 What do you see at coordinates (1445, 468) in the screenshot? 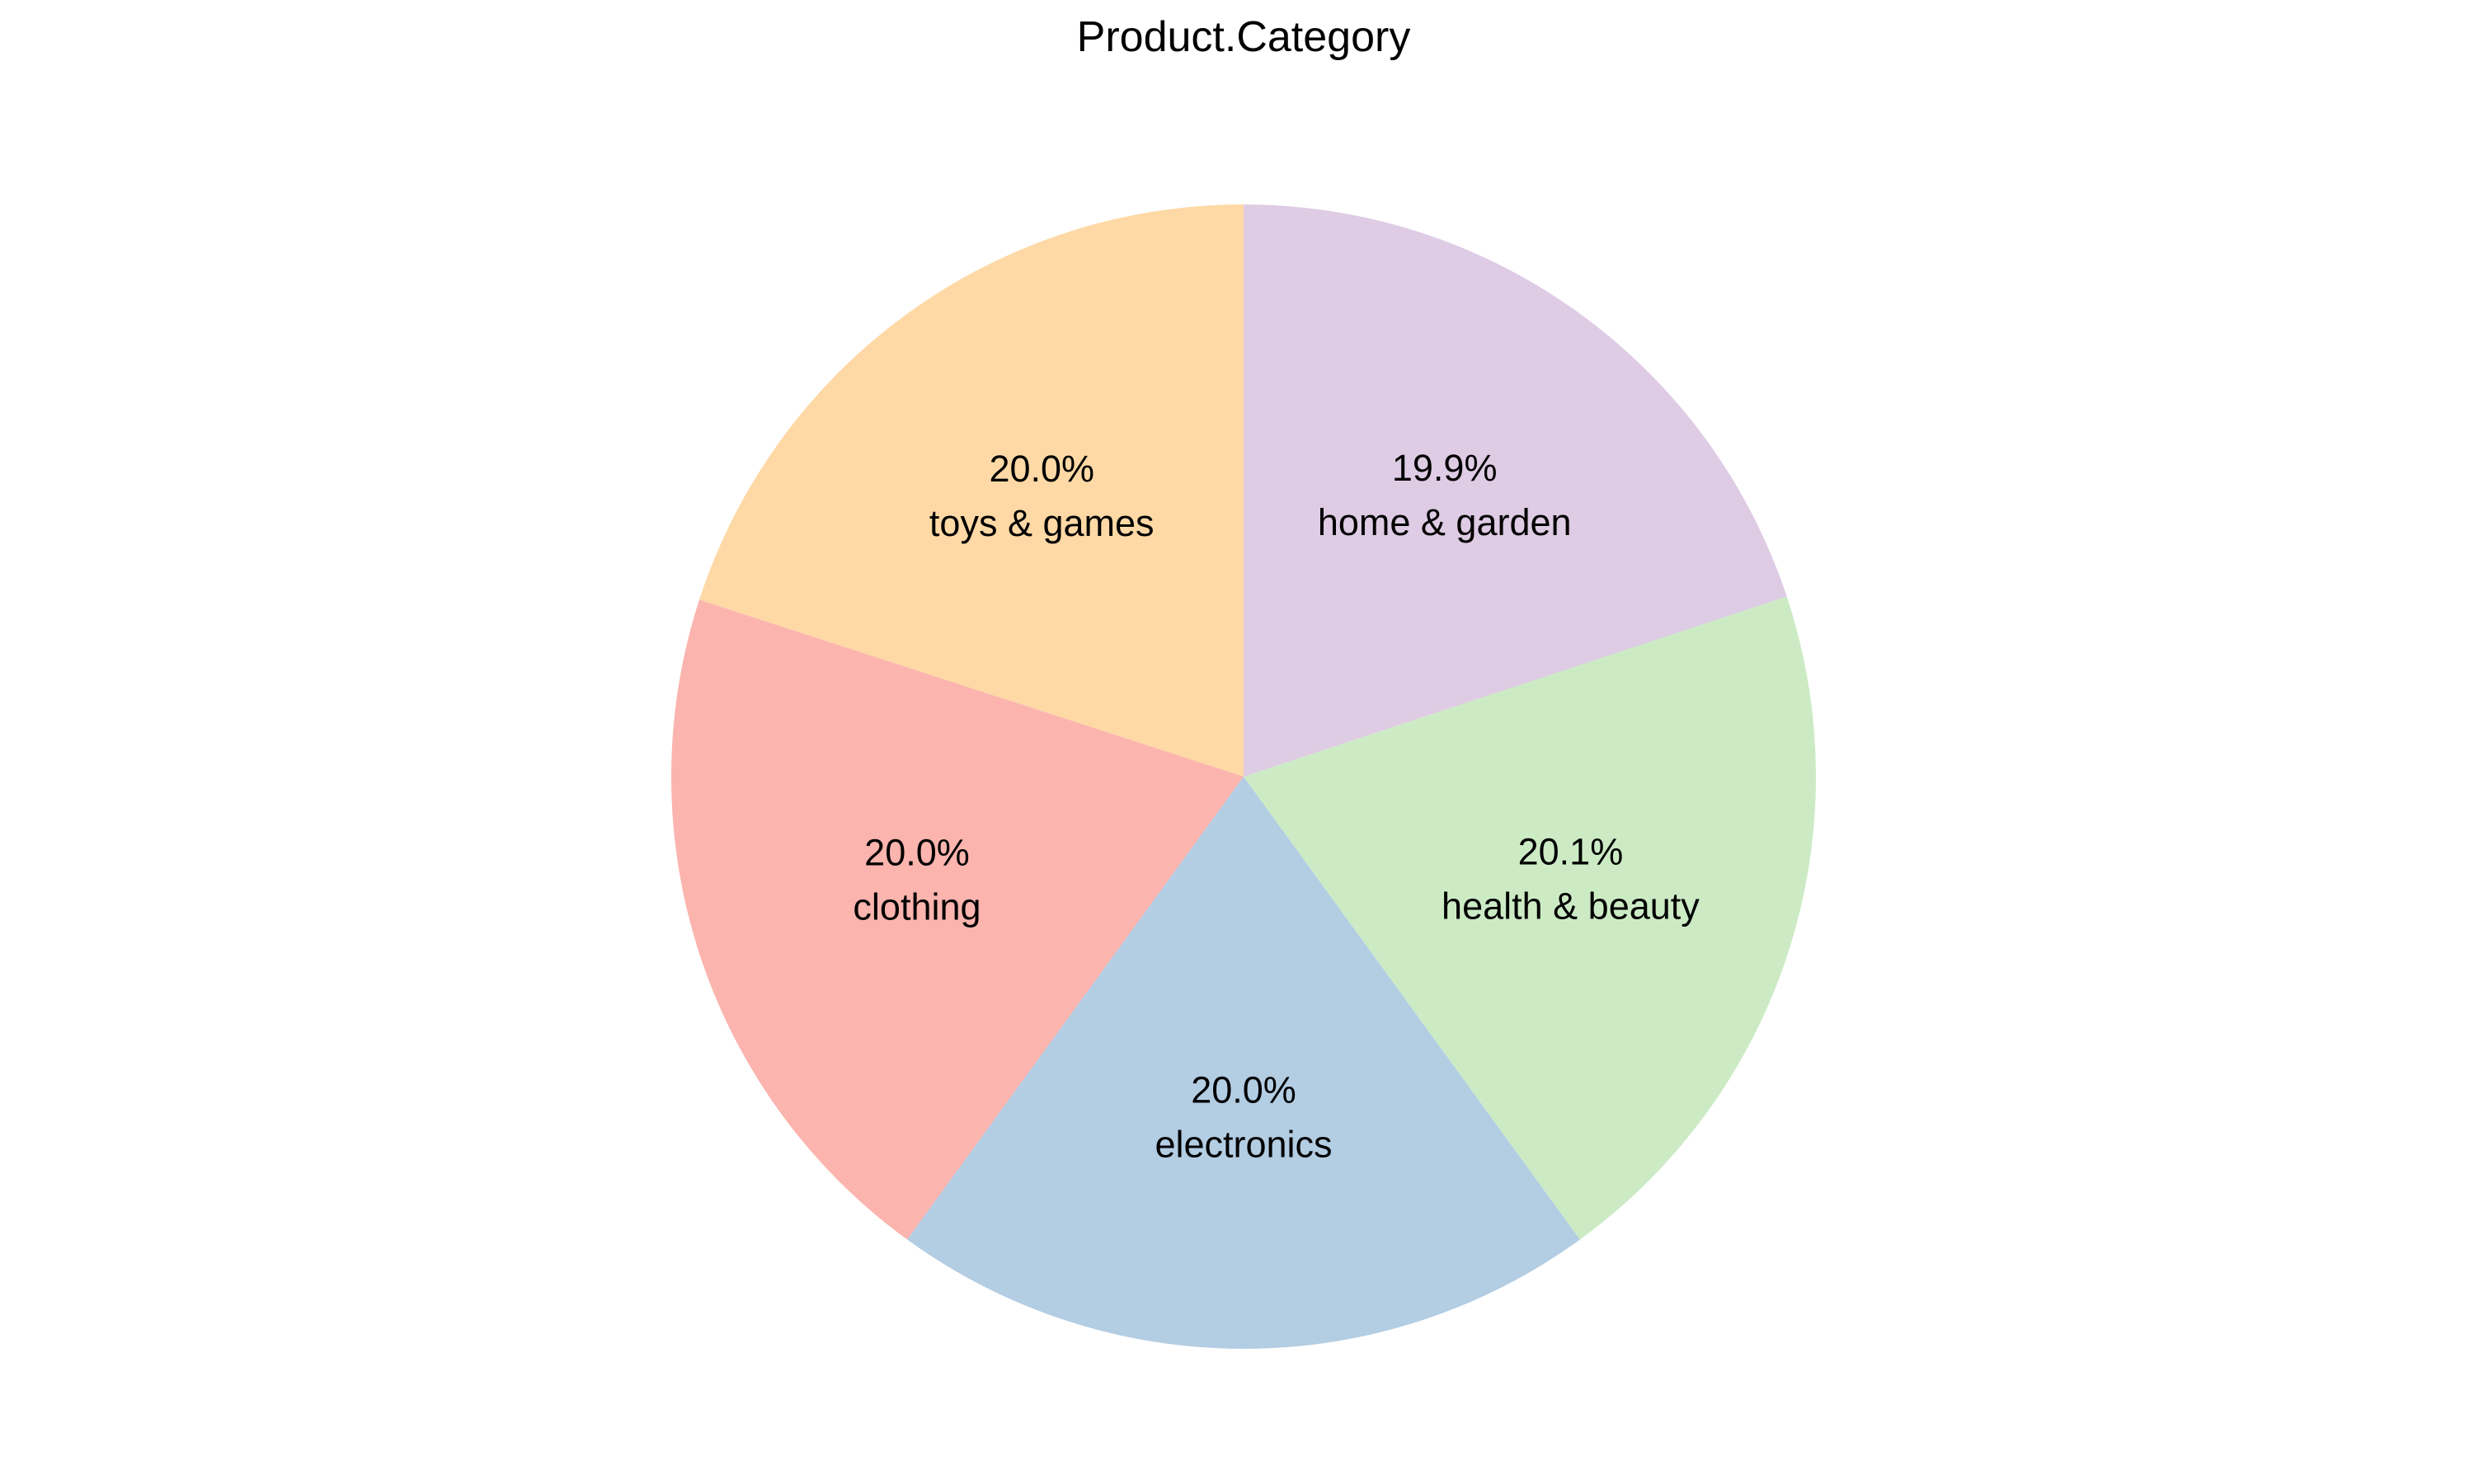
I see `slice-percent-label: 19.9%` at bounding box center [1445, 468].